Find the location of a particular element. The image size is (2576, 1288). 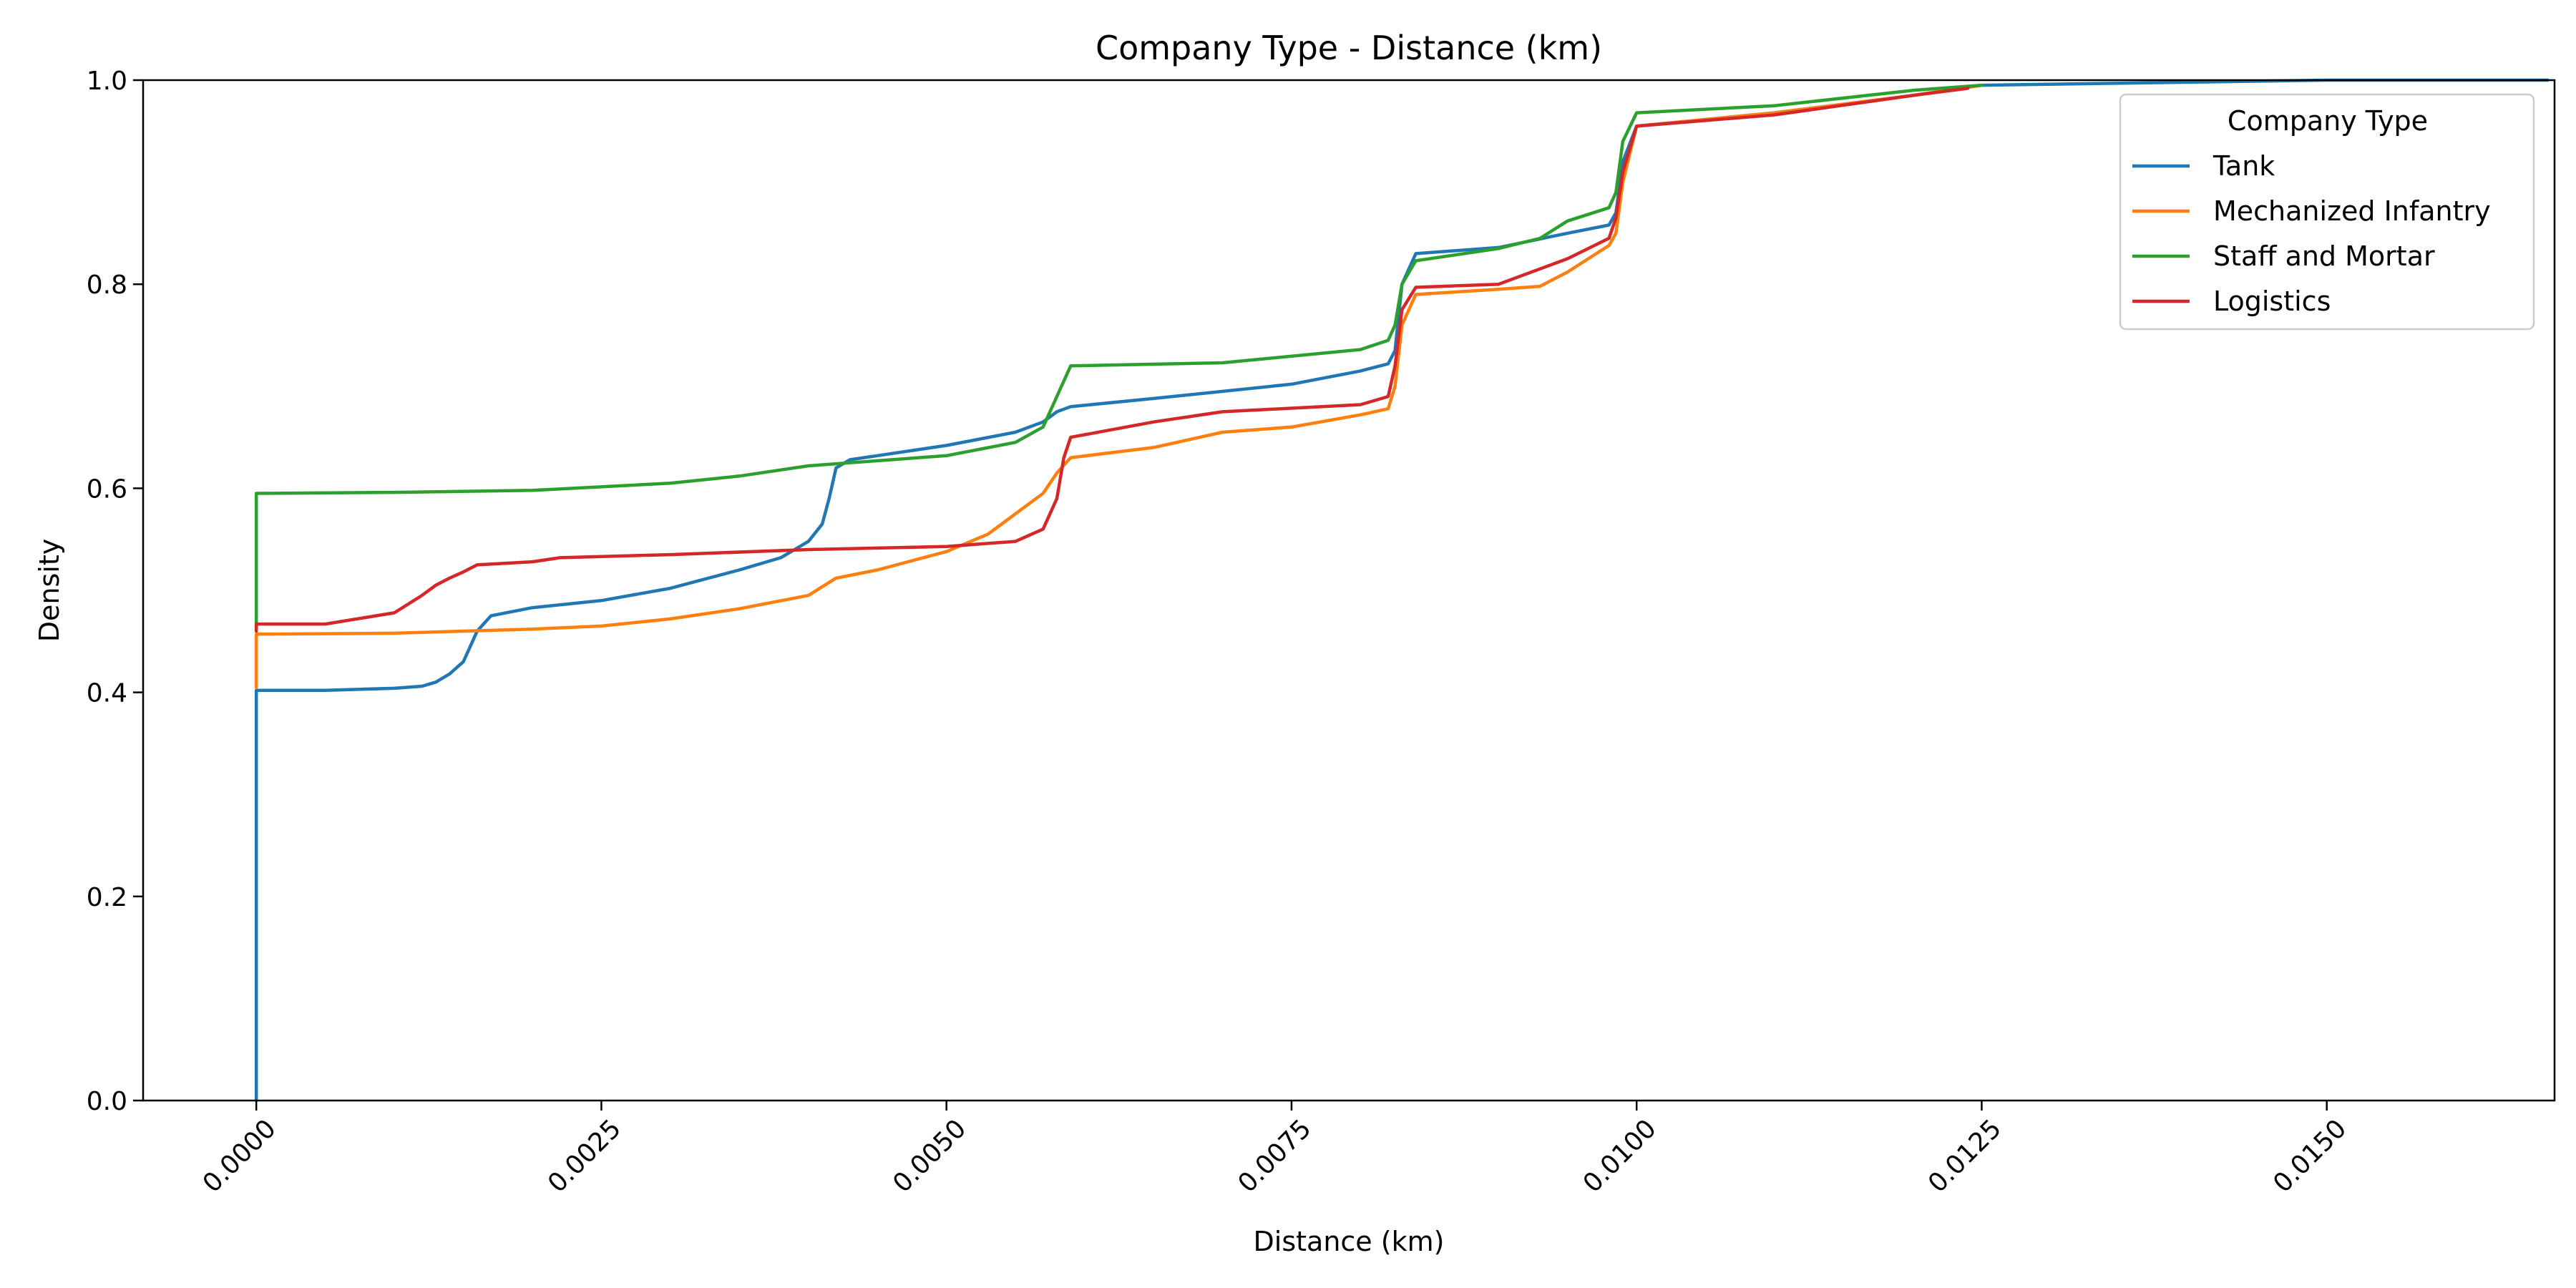

y-axis-label: Density is located at coordinates (49, 590).